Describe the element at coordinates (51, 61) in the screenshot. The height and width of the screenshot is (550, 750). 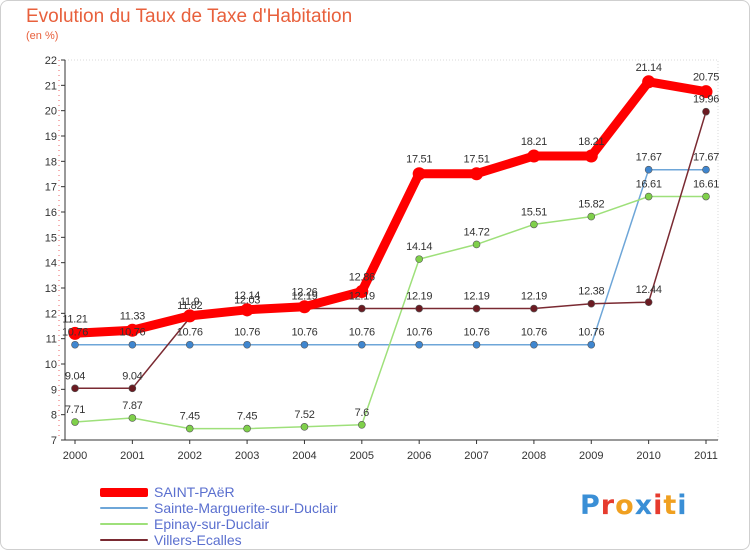
I see `y-tick-label: 22` at that location.